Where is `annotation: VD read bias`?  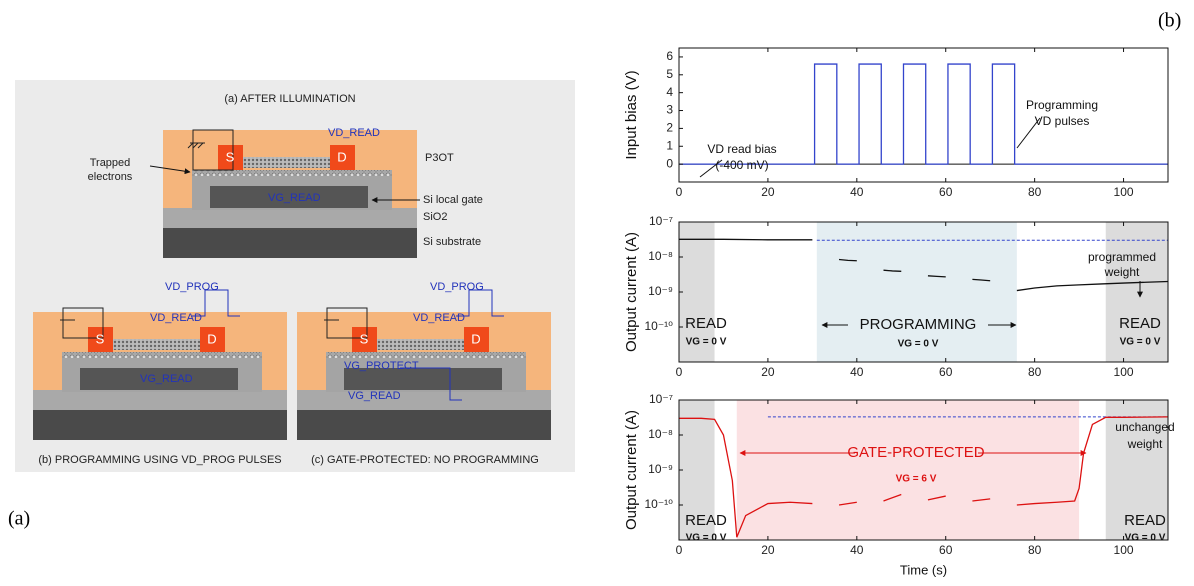
annotation: VD read bias is located at coordinates (741, 149).